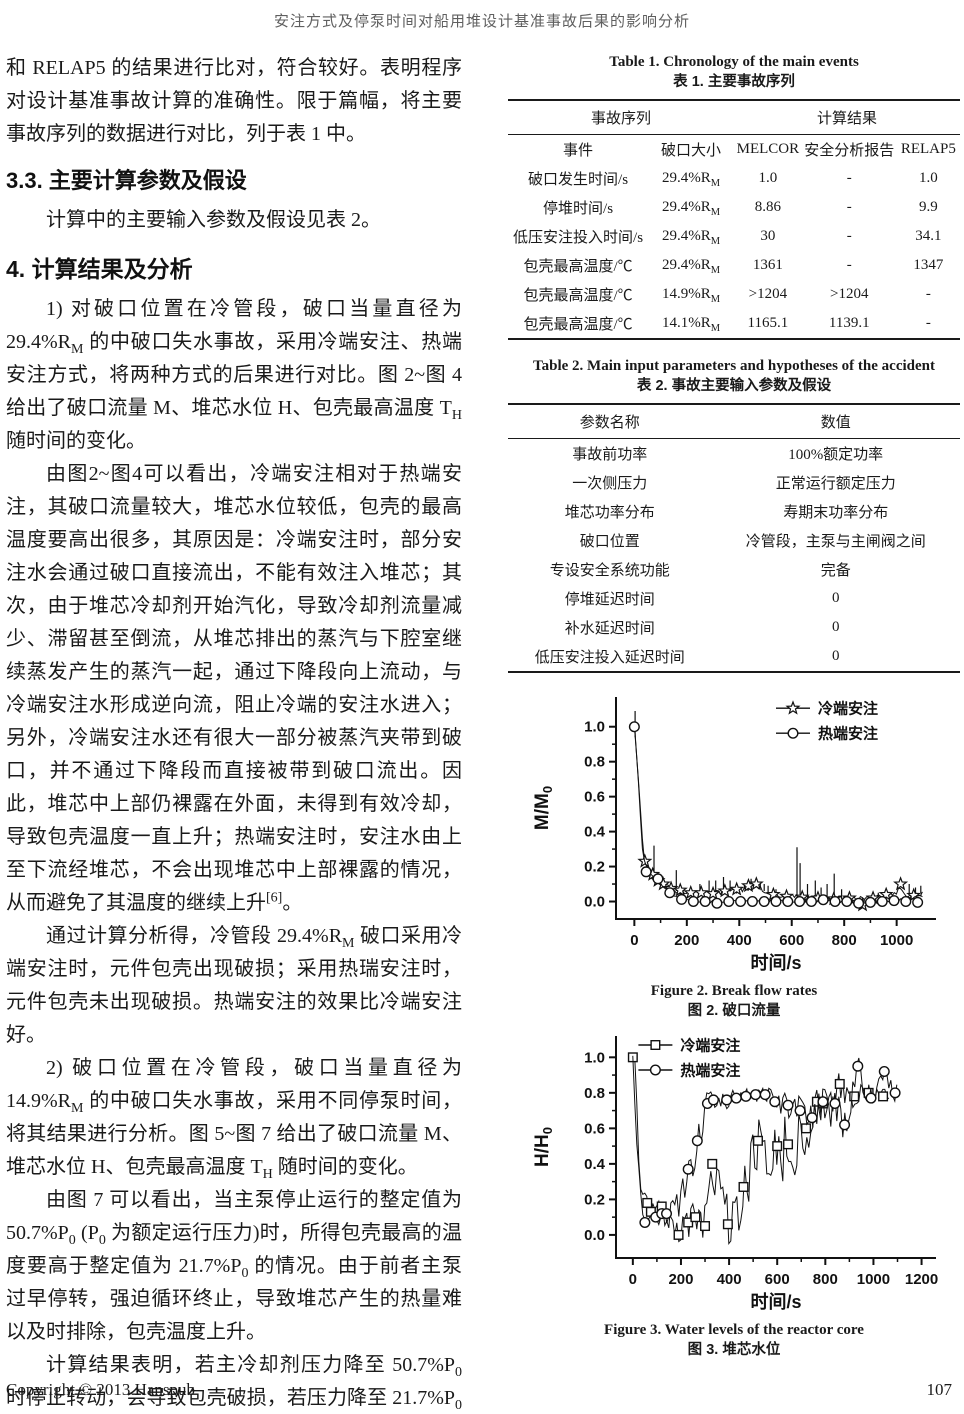 The image size is (964, 1414). Describe the element at coordinates (734, 386) in the screenshot. I see `table-2-caption-cn: 表 2. 事故主要输入参数及假设` at that location.